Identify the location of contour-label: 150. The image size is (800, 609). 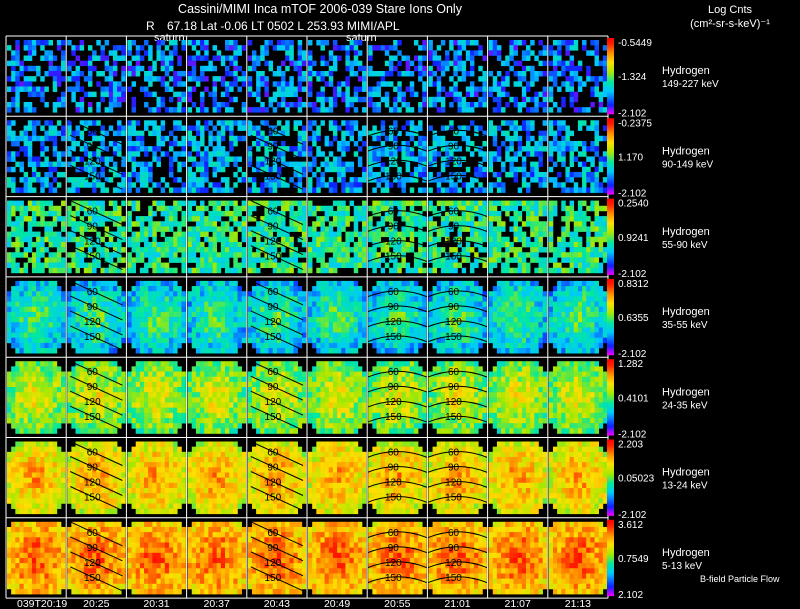
(453, 176).